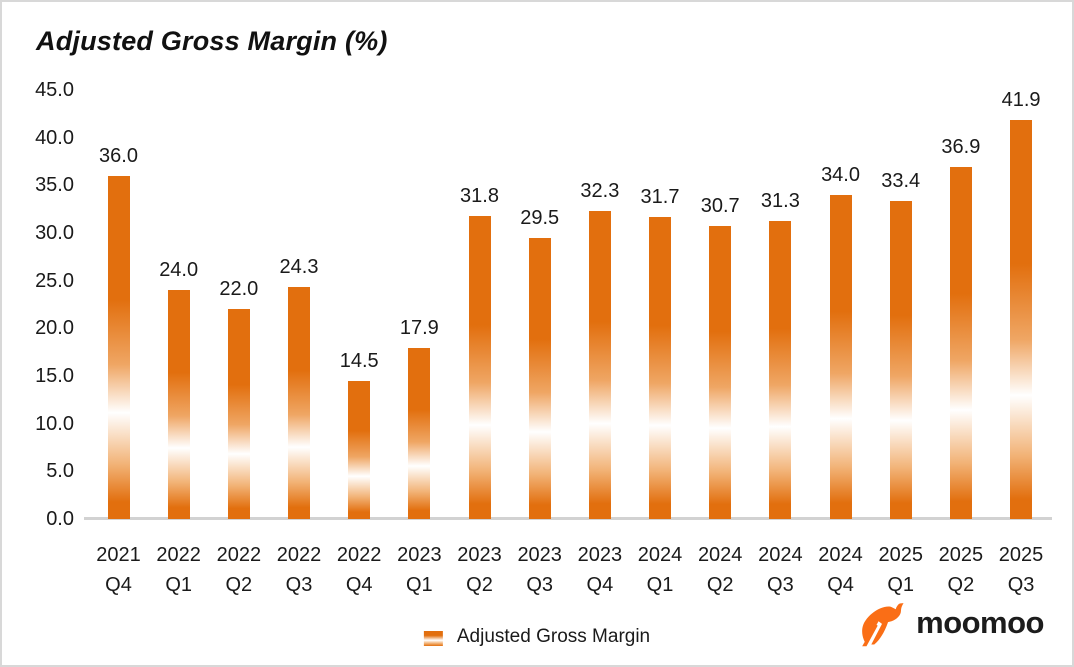 The width and height of the screenshot is (1074, 667). I want to click on bar-value-label: 29.5, so click(540, 217).